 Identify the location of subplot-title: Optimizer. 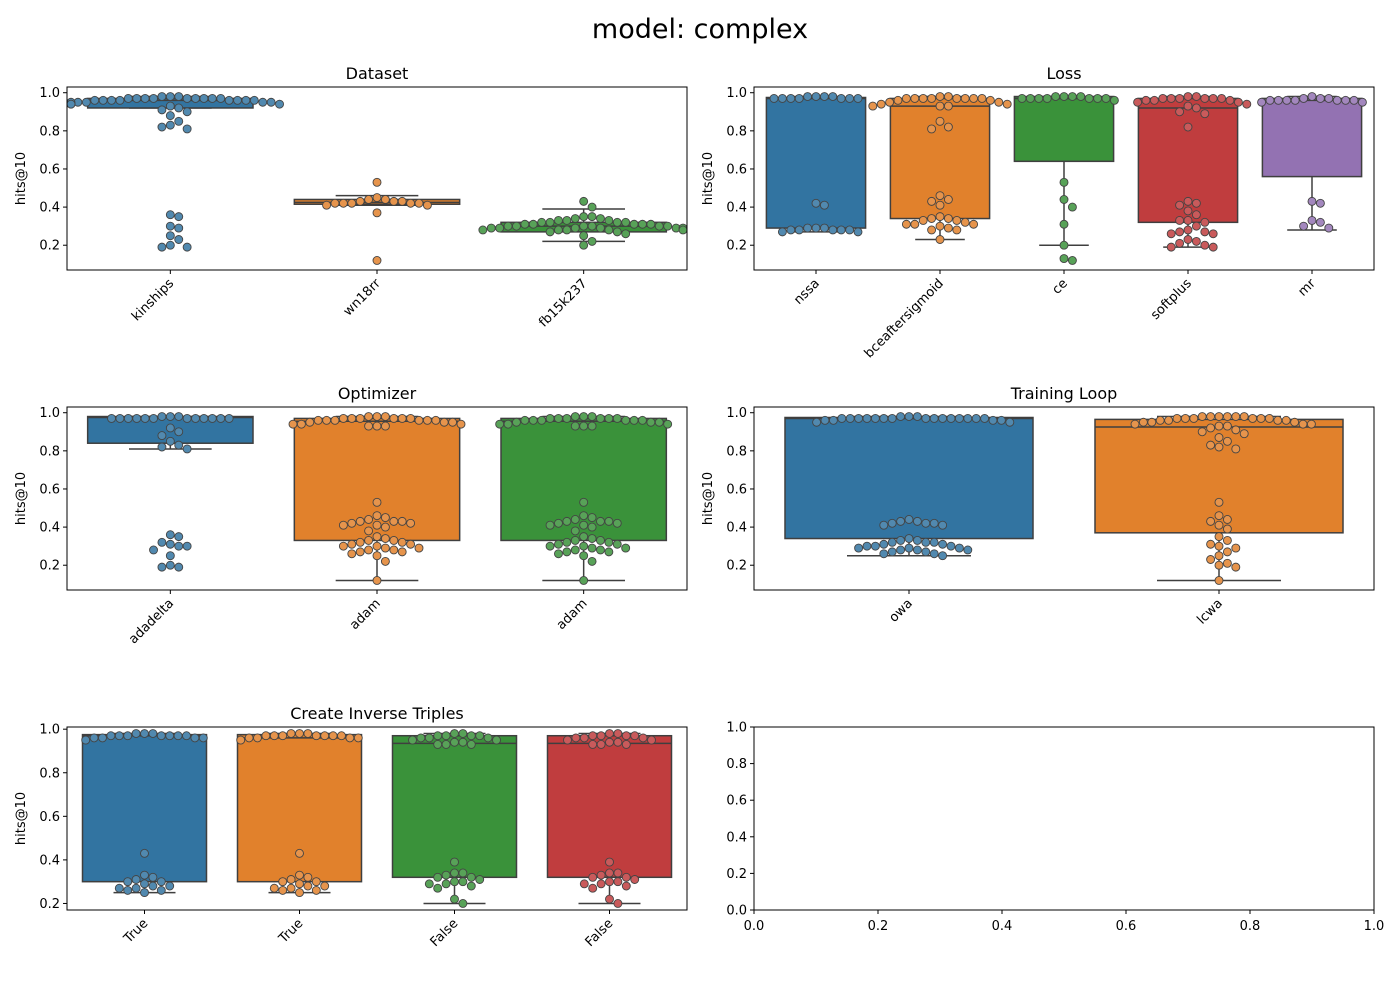
(377, 393).